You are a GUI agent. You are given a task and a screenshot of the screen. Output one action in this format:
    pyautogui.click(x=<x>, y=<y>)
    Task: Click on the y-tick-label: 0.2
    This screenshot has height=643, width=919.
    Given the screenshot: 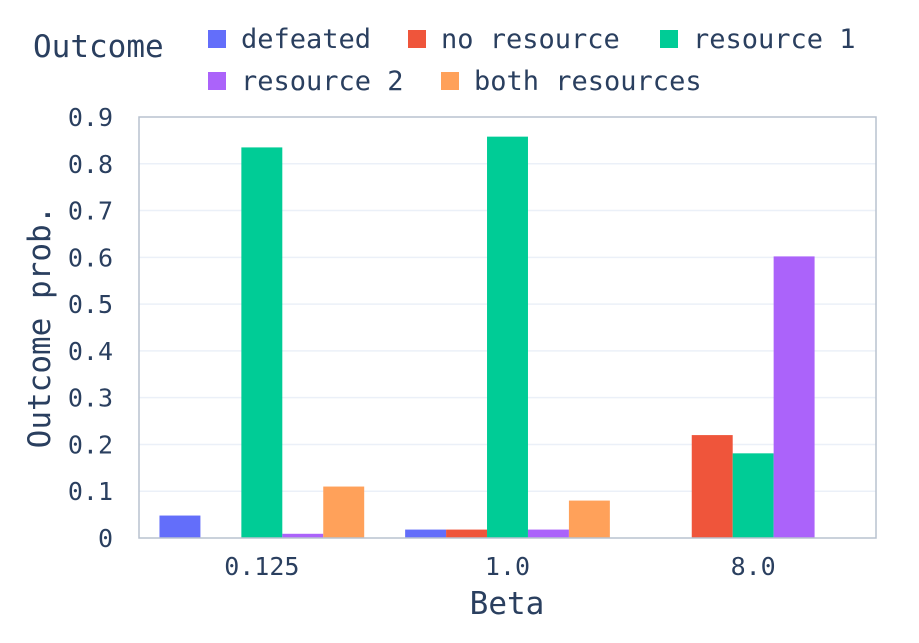 What is the action you would take?
    pyautogui.click(x=90, y=444)
    